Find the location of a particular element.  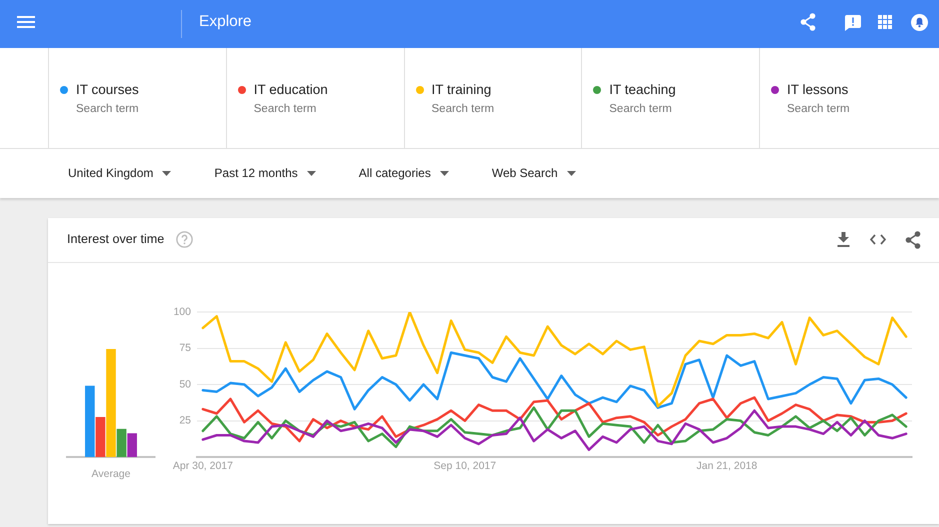

x-tick-label: Sep 10, 2017 is located at coordinates (465, 466).